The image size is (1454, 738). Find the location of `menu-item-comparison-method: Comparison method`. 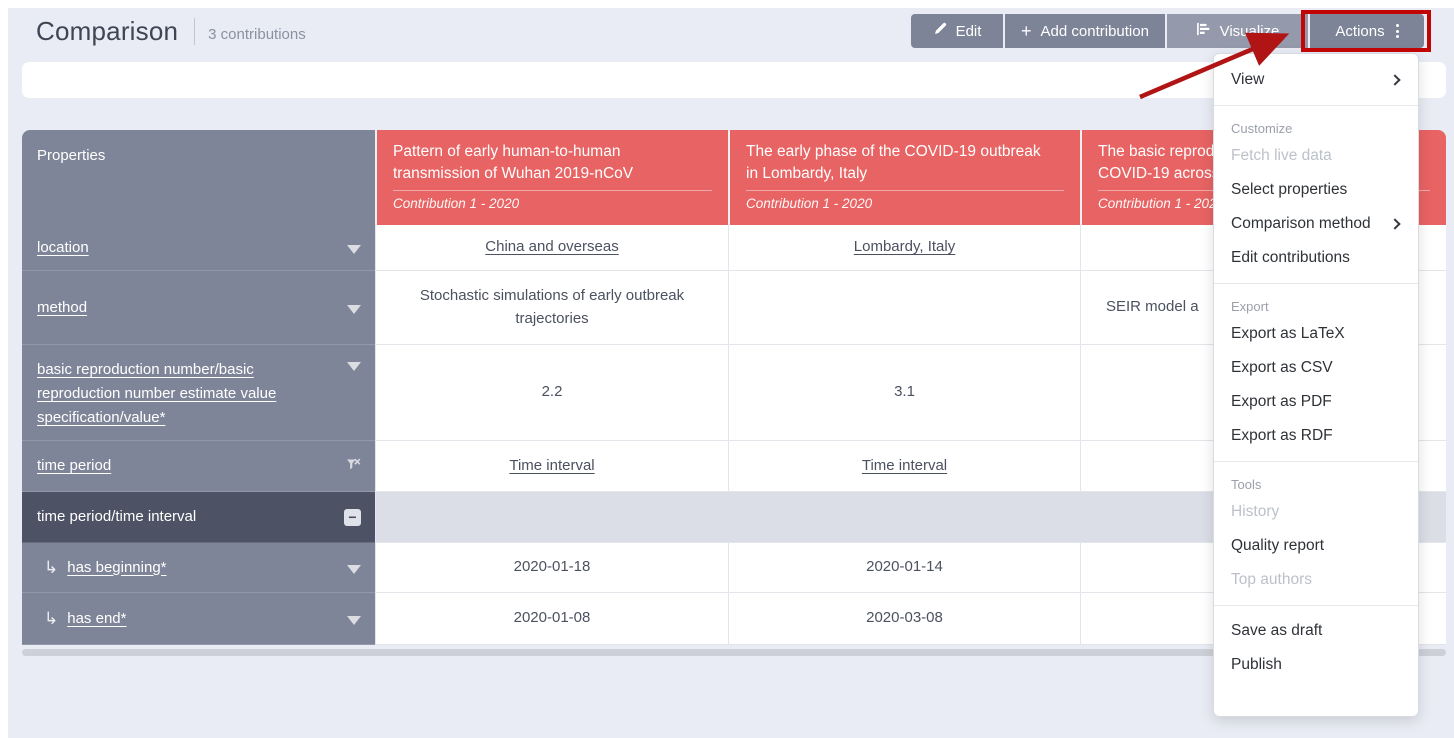

menu-item-comparison-method: Comparison method is located at coordinates (1316, 224).